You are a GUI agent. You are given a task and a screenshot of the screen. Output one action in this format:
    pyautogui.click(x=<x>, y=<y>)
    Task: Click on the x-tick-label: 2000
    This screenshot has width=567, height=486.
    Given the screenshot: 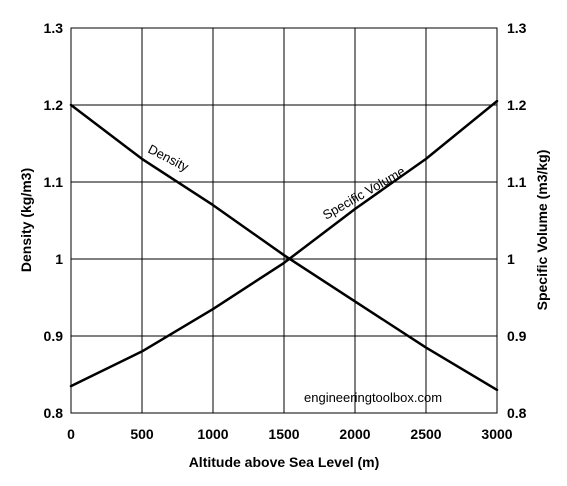 What is the action you would take?
    pyautogui.click(x=354, y=434)
    